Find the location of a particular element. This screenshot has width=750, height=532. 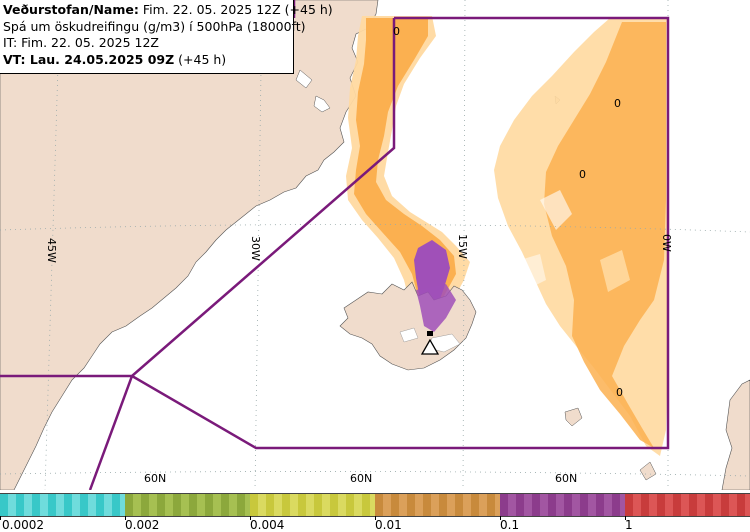

info-row-issue-time: IT: Fim. 22. 05. 2025 12Z is located at coordinates (81, 42).